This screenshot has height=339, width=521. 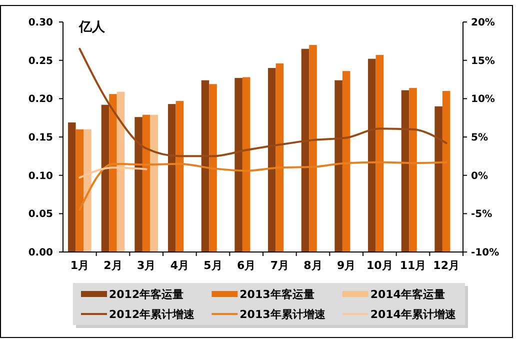 I want to click on y-tick-label: 0.00, so click(x=41, y=253).